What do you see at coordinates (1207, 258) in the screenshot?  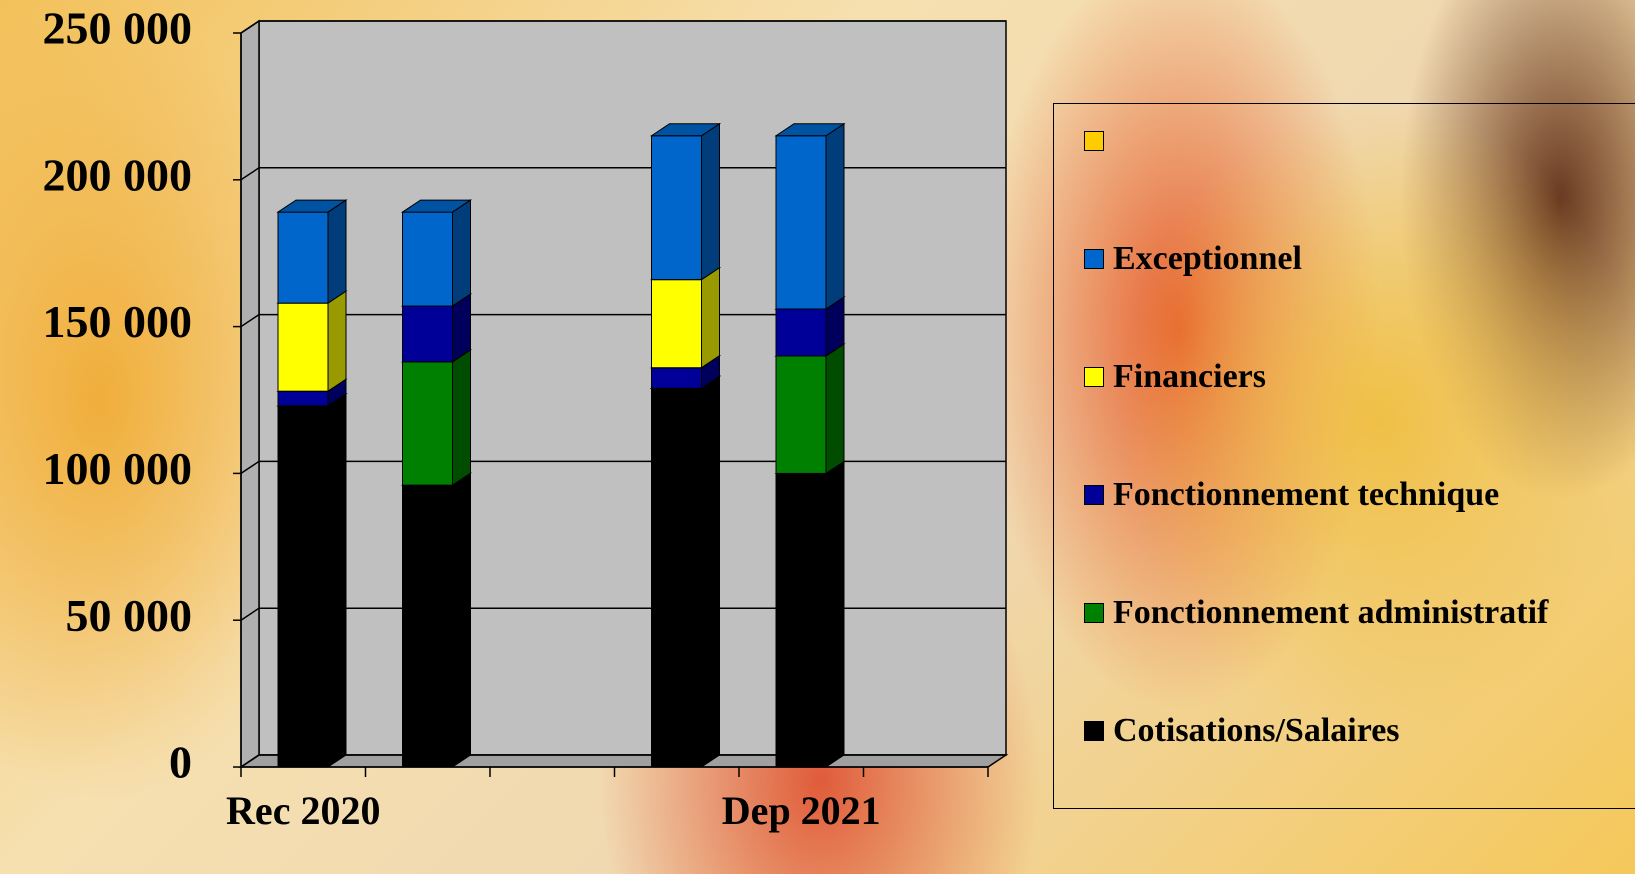 I see `legend-label: Exceptionnel` at bounding box center [1207, 258].